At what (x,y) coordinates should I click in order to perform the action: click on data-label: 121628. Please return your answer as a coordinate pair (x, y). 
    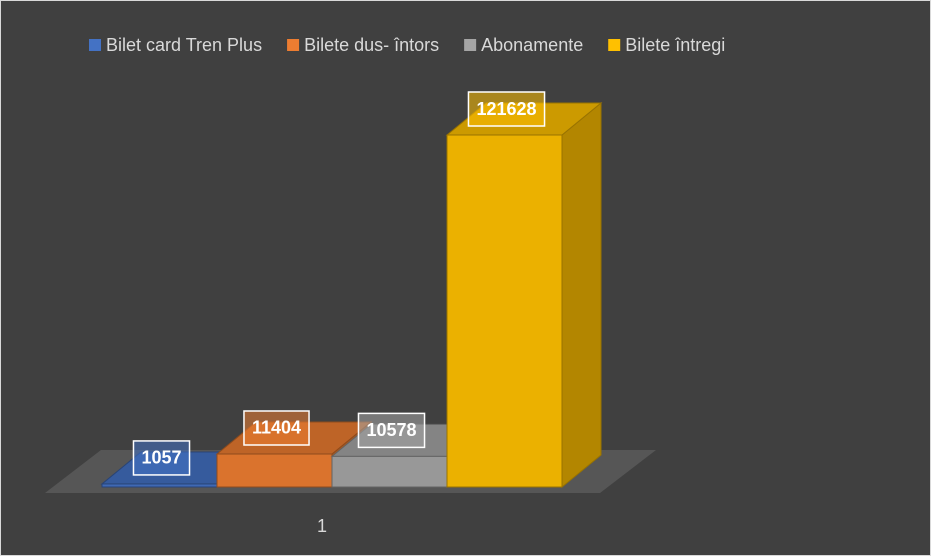
    Looking at the image, I should click on (506, 109).